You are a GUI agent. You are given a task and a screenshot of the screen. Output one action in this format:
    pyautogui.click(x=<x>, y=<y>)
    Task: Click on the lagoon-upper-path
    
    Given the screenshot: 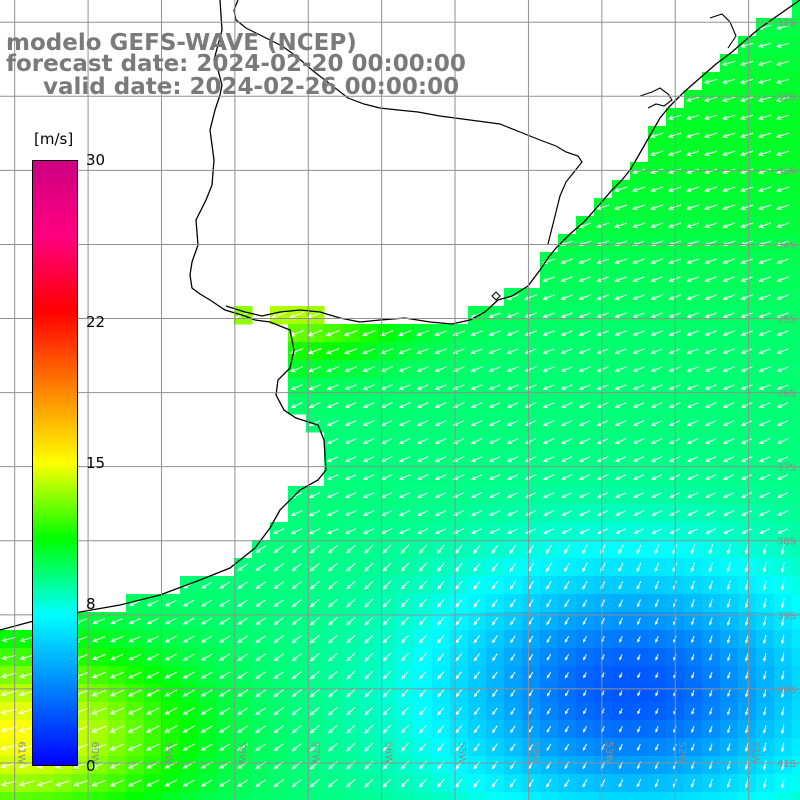 What is the action you would take?
    pyautogui.click(x=723, y=31)
    